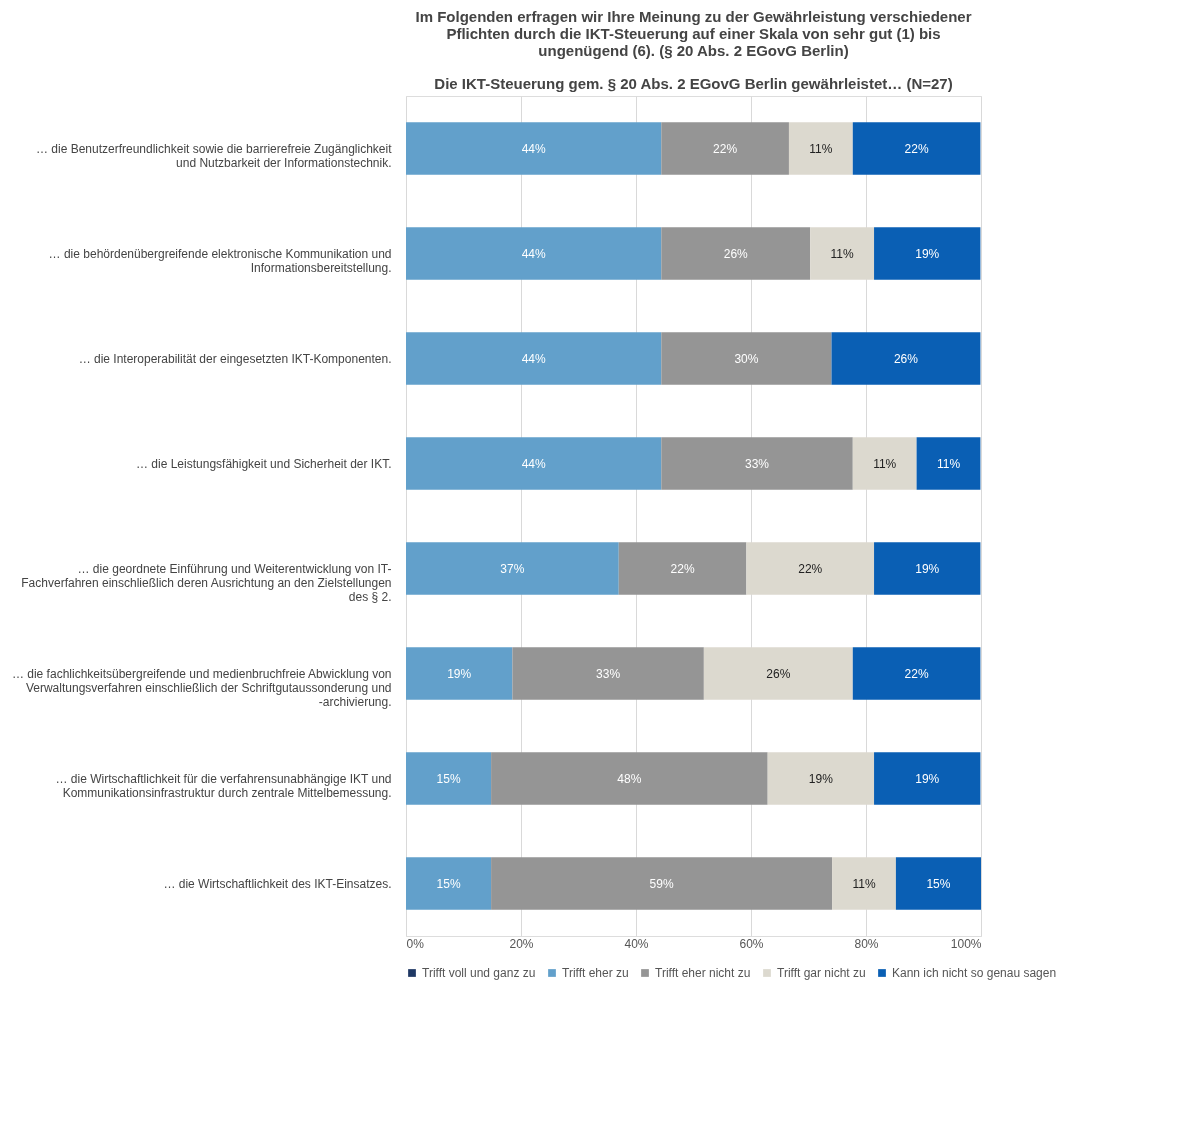 This screenshot has width=1203, height=1133. What do you see at coordinates (693, 83) in the screenshot?
I see `chart-subtitle: Die IKT-Steuerung gem. § 20 Abs. 2 EGovG Berlin gewährleistet… (N=27)` at bounding box center [693, 83].